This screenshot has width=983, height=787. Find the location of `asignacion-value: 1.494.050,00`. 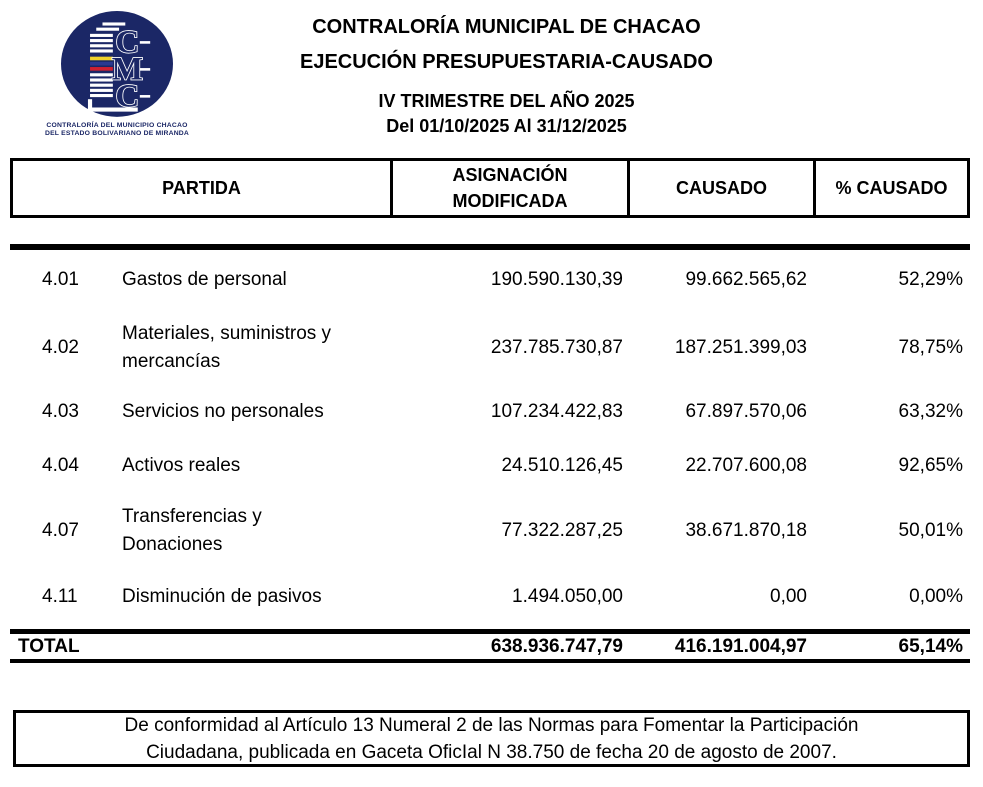

asignacion-value: 1.494.050,00 is located at coordinates (567, 596).